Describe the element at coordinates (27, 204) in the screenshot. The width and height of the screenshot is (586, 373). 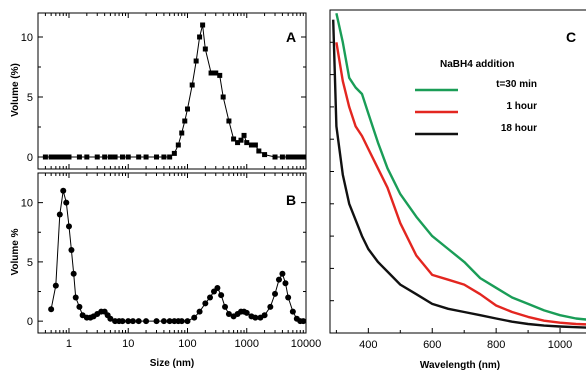
I see `panel-b-ytick-label: 10` at that location.